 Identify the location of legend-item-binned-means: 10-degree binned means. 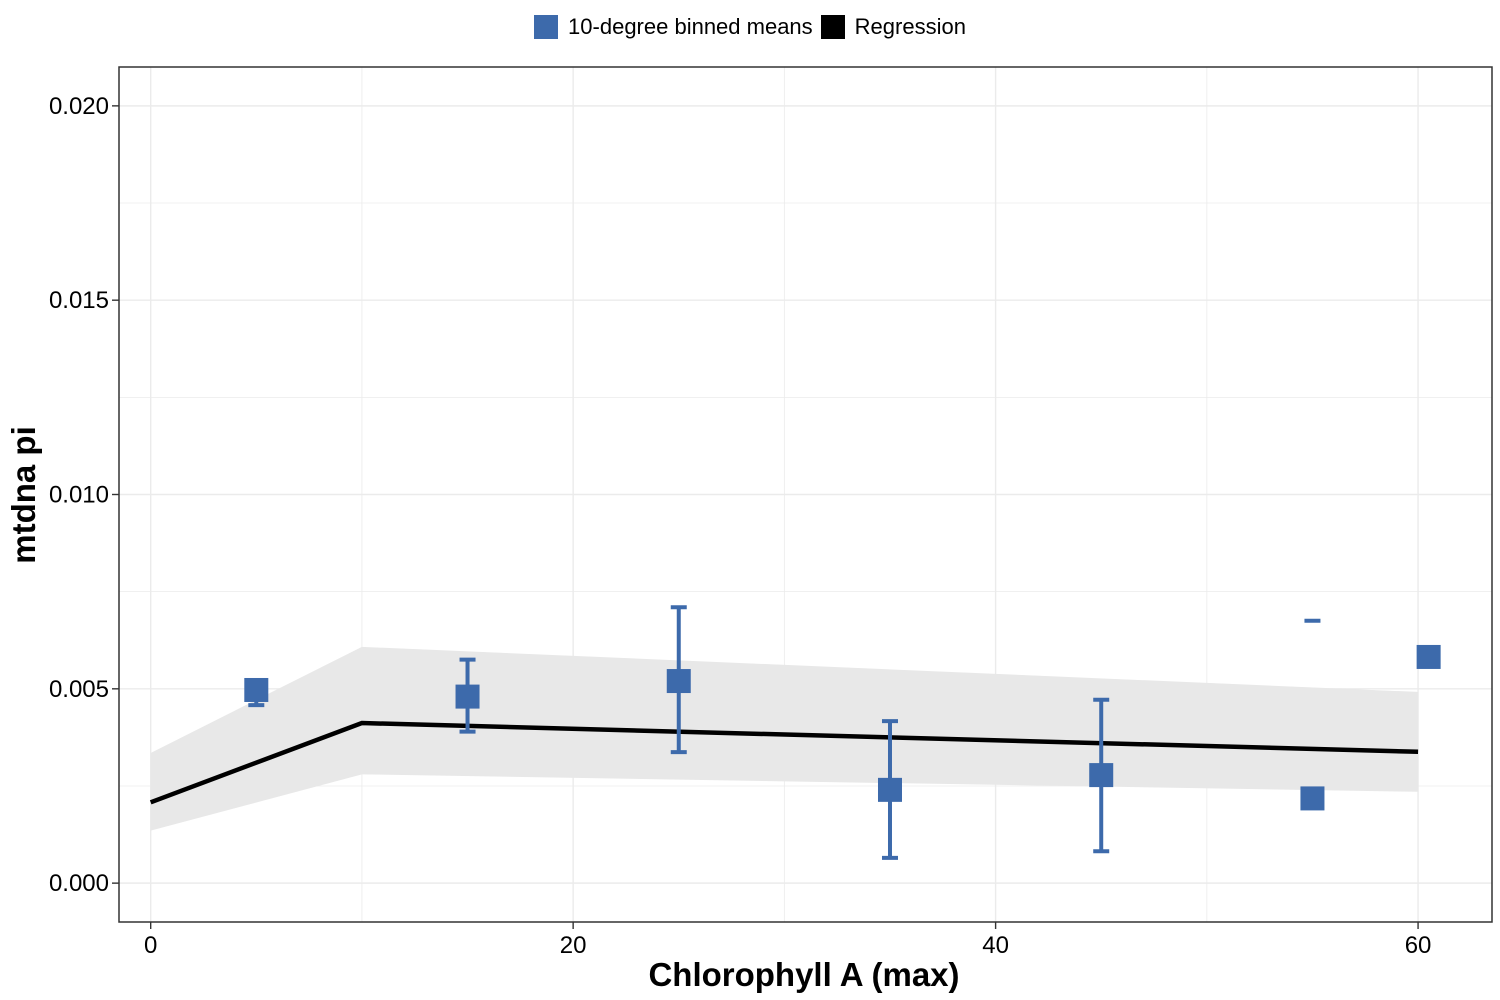
(673, 27).